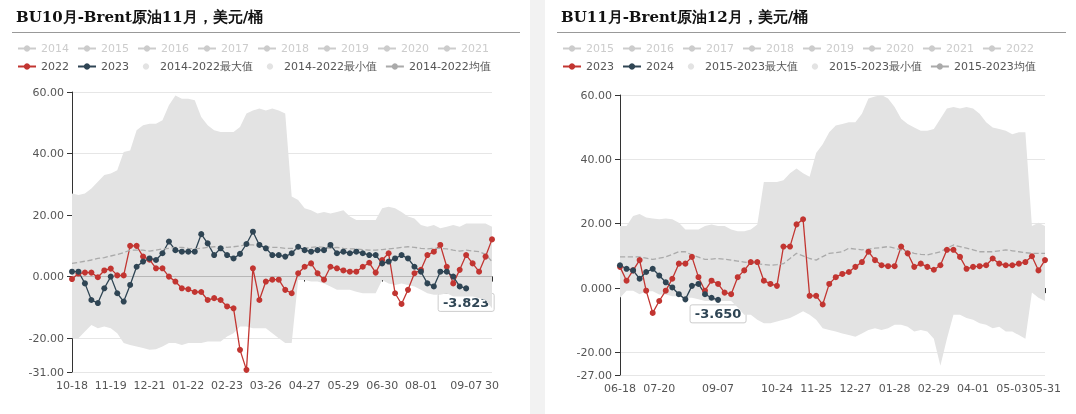  Describe the element at coordinates (659, 388) in the screenshot. I see `x-tick-label: 07-20` at that location.